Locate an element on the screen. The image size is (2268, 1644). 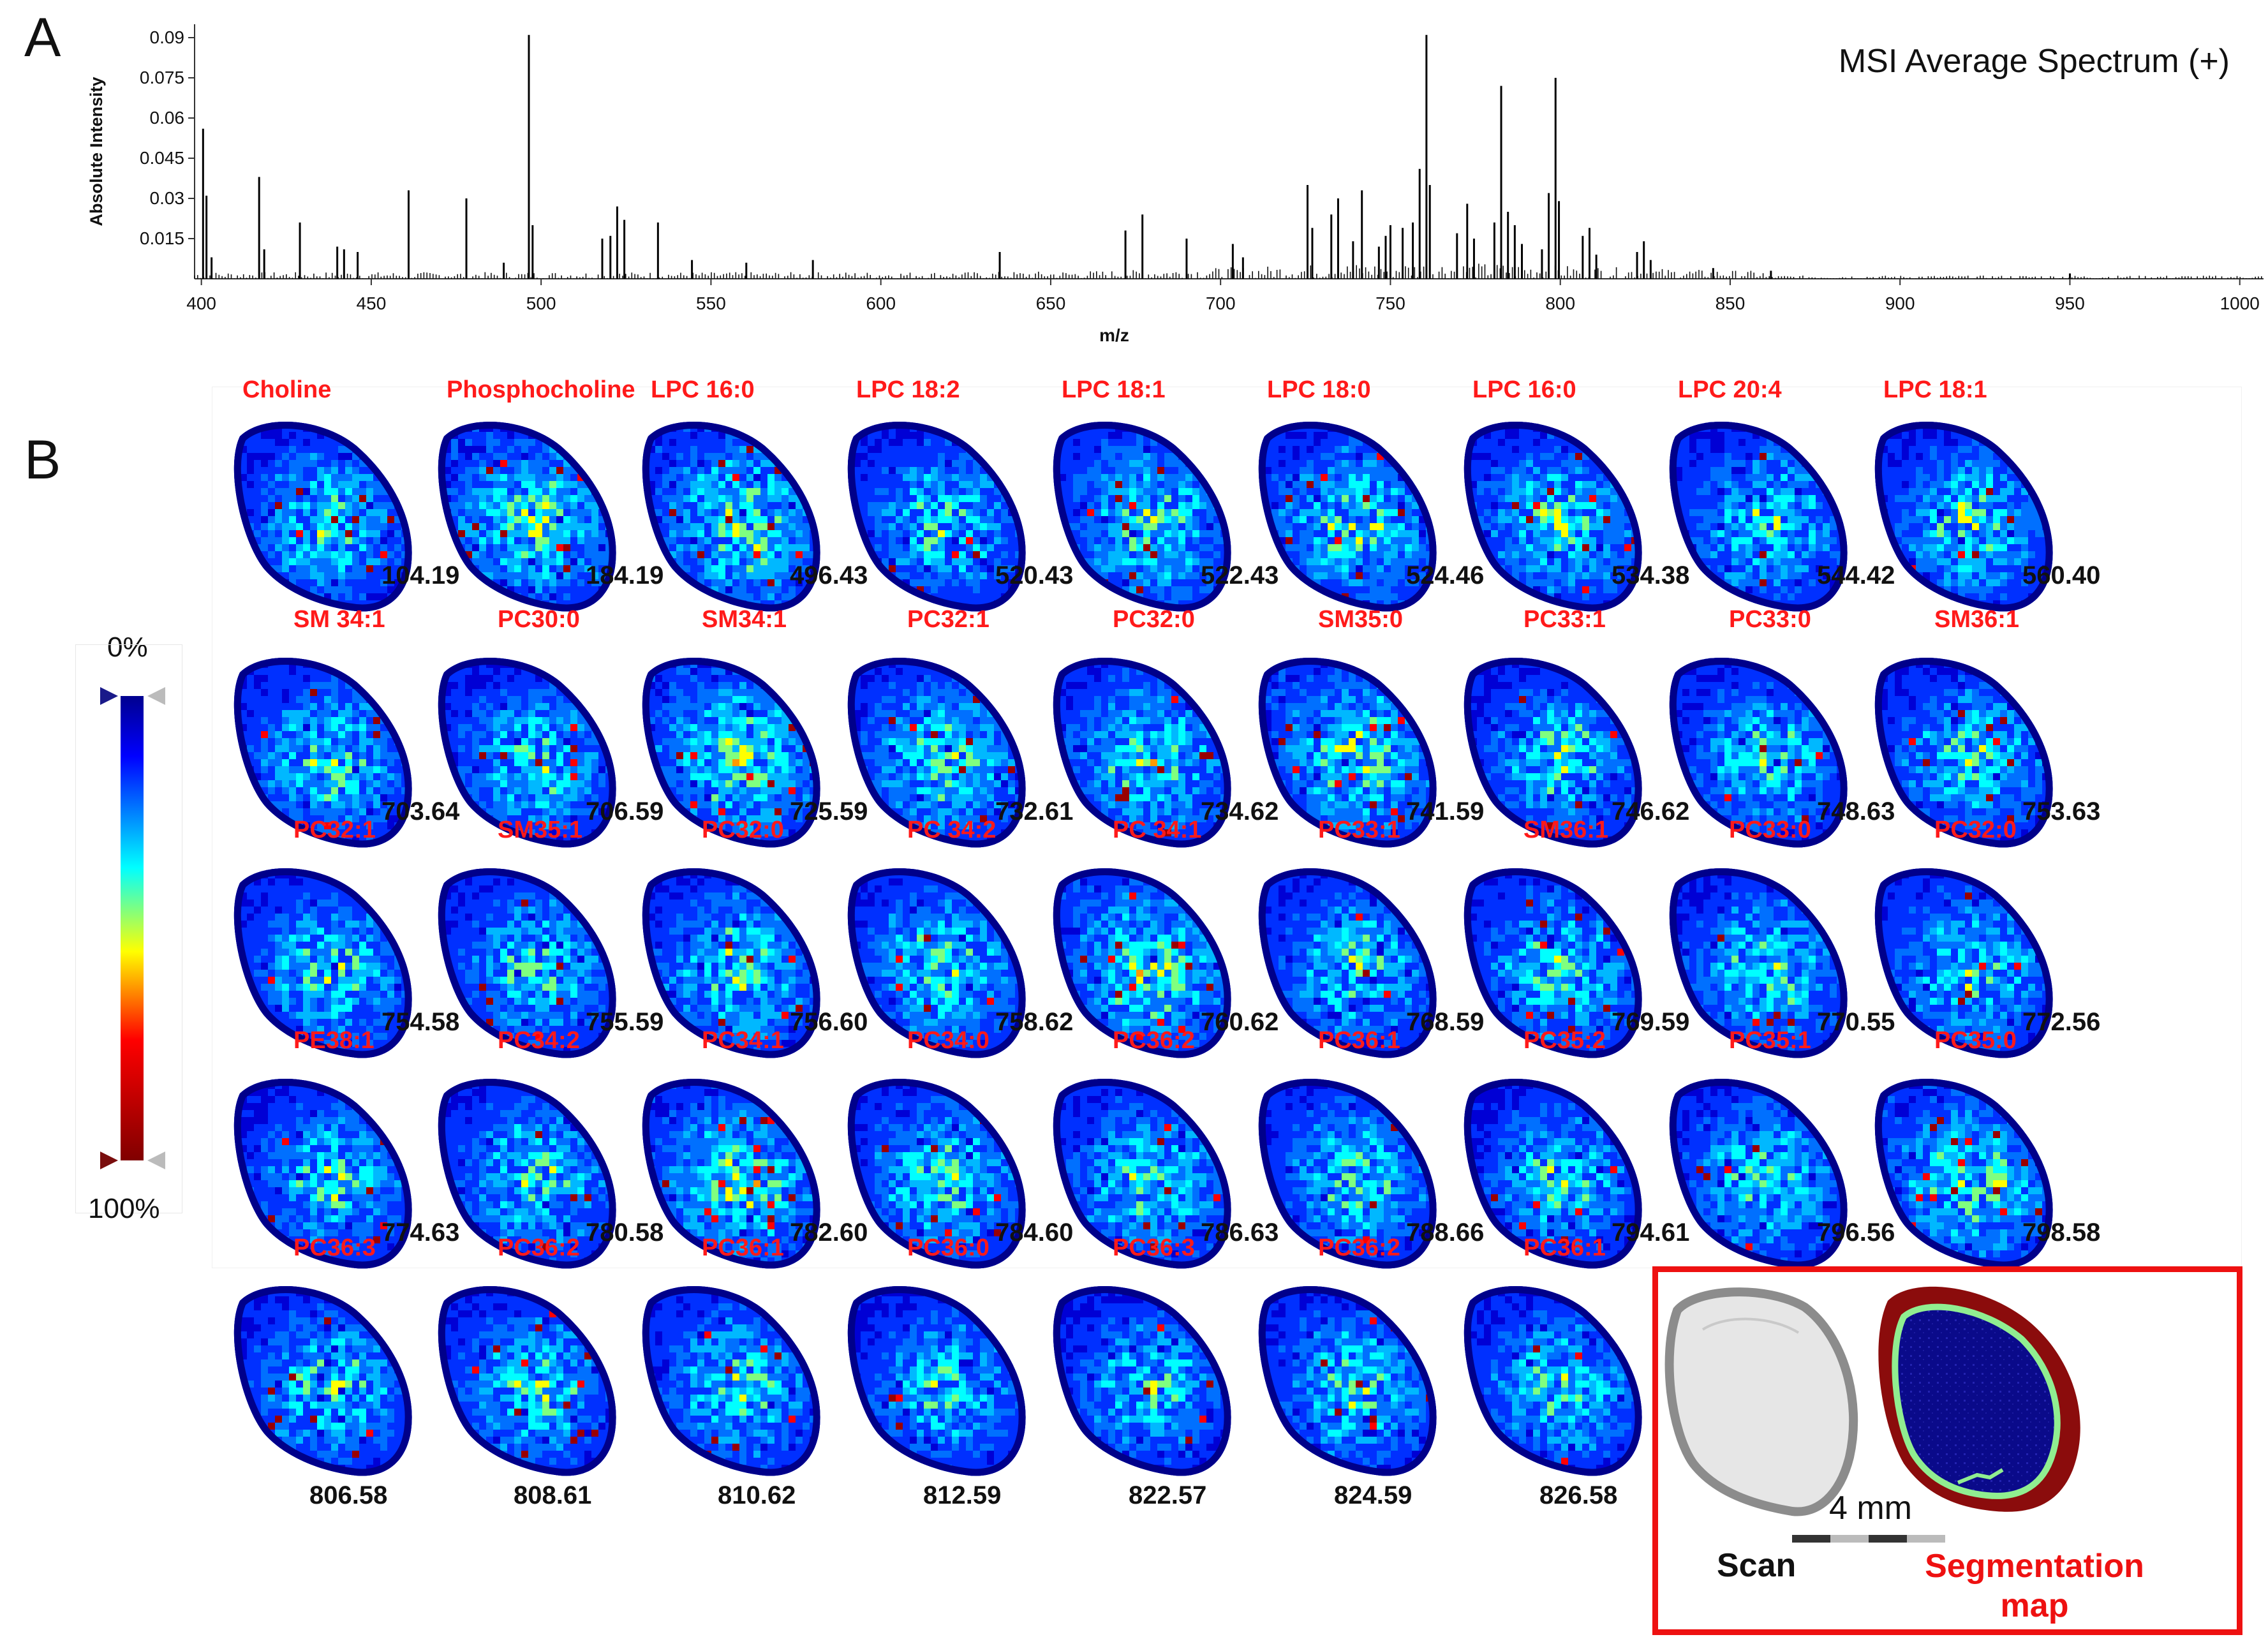
ion-image-mz: 560.40 is located at coordinates (2061, 575).